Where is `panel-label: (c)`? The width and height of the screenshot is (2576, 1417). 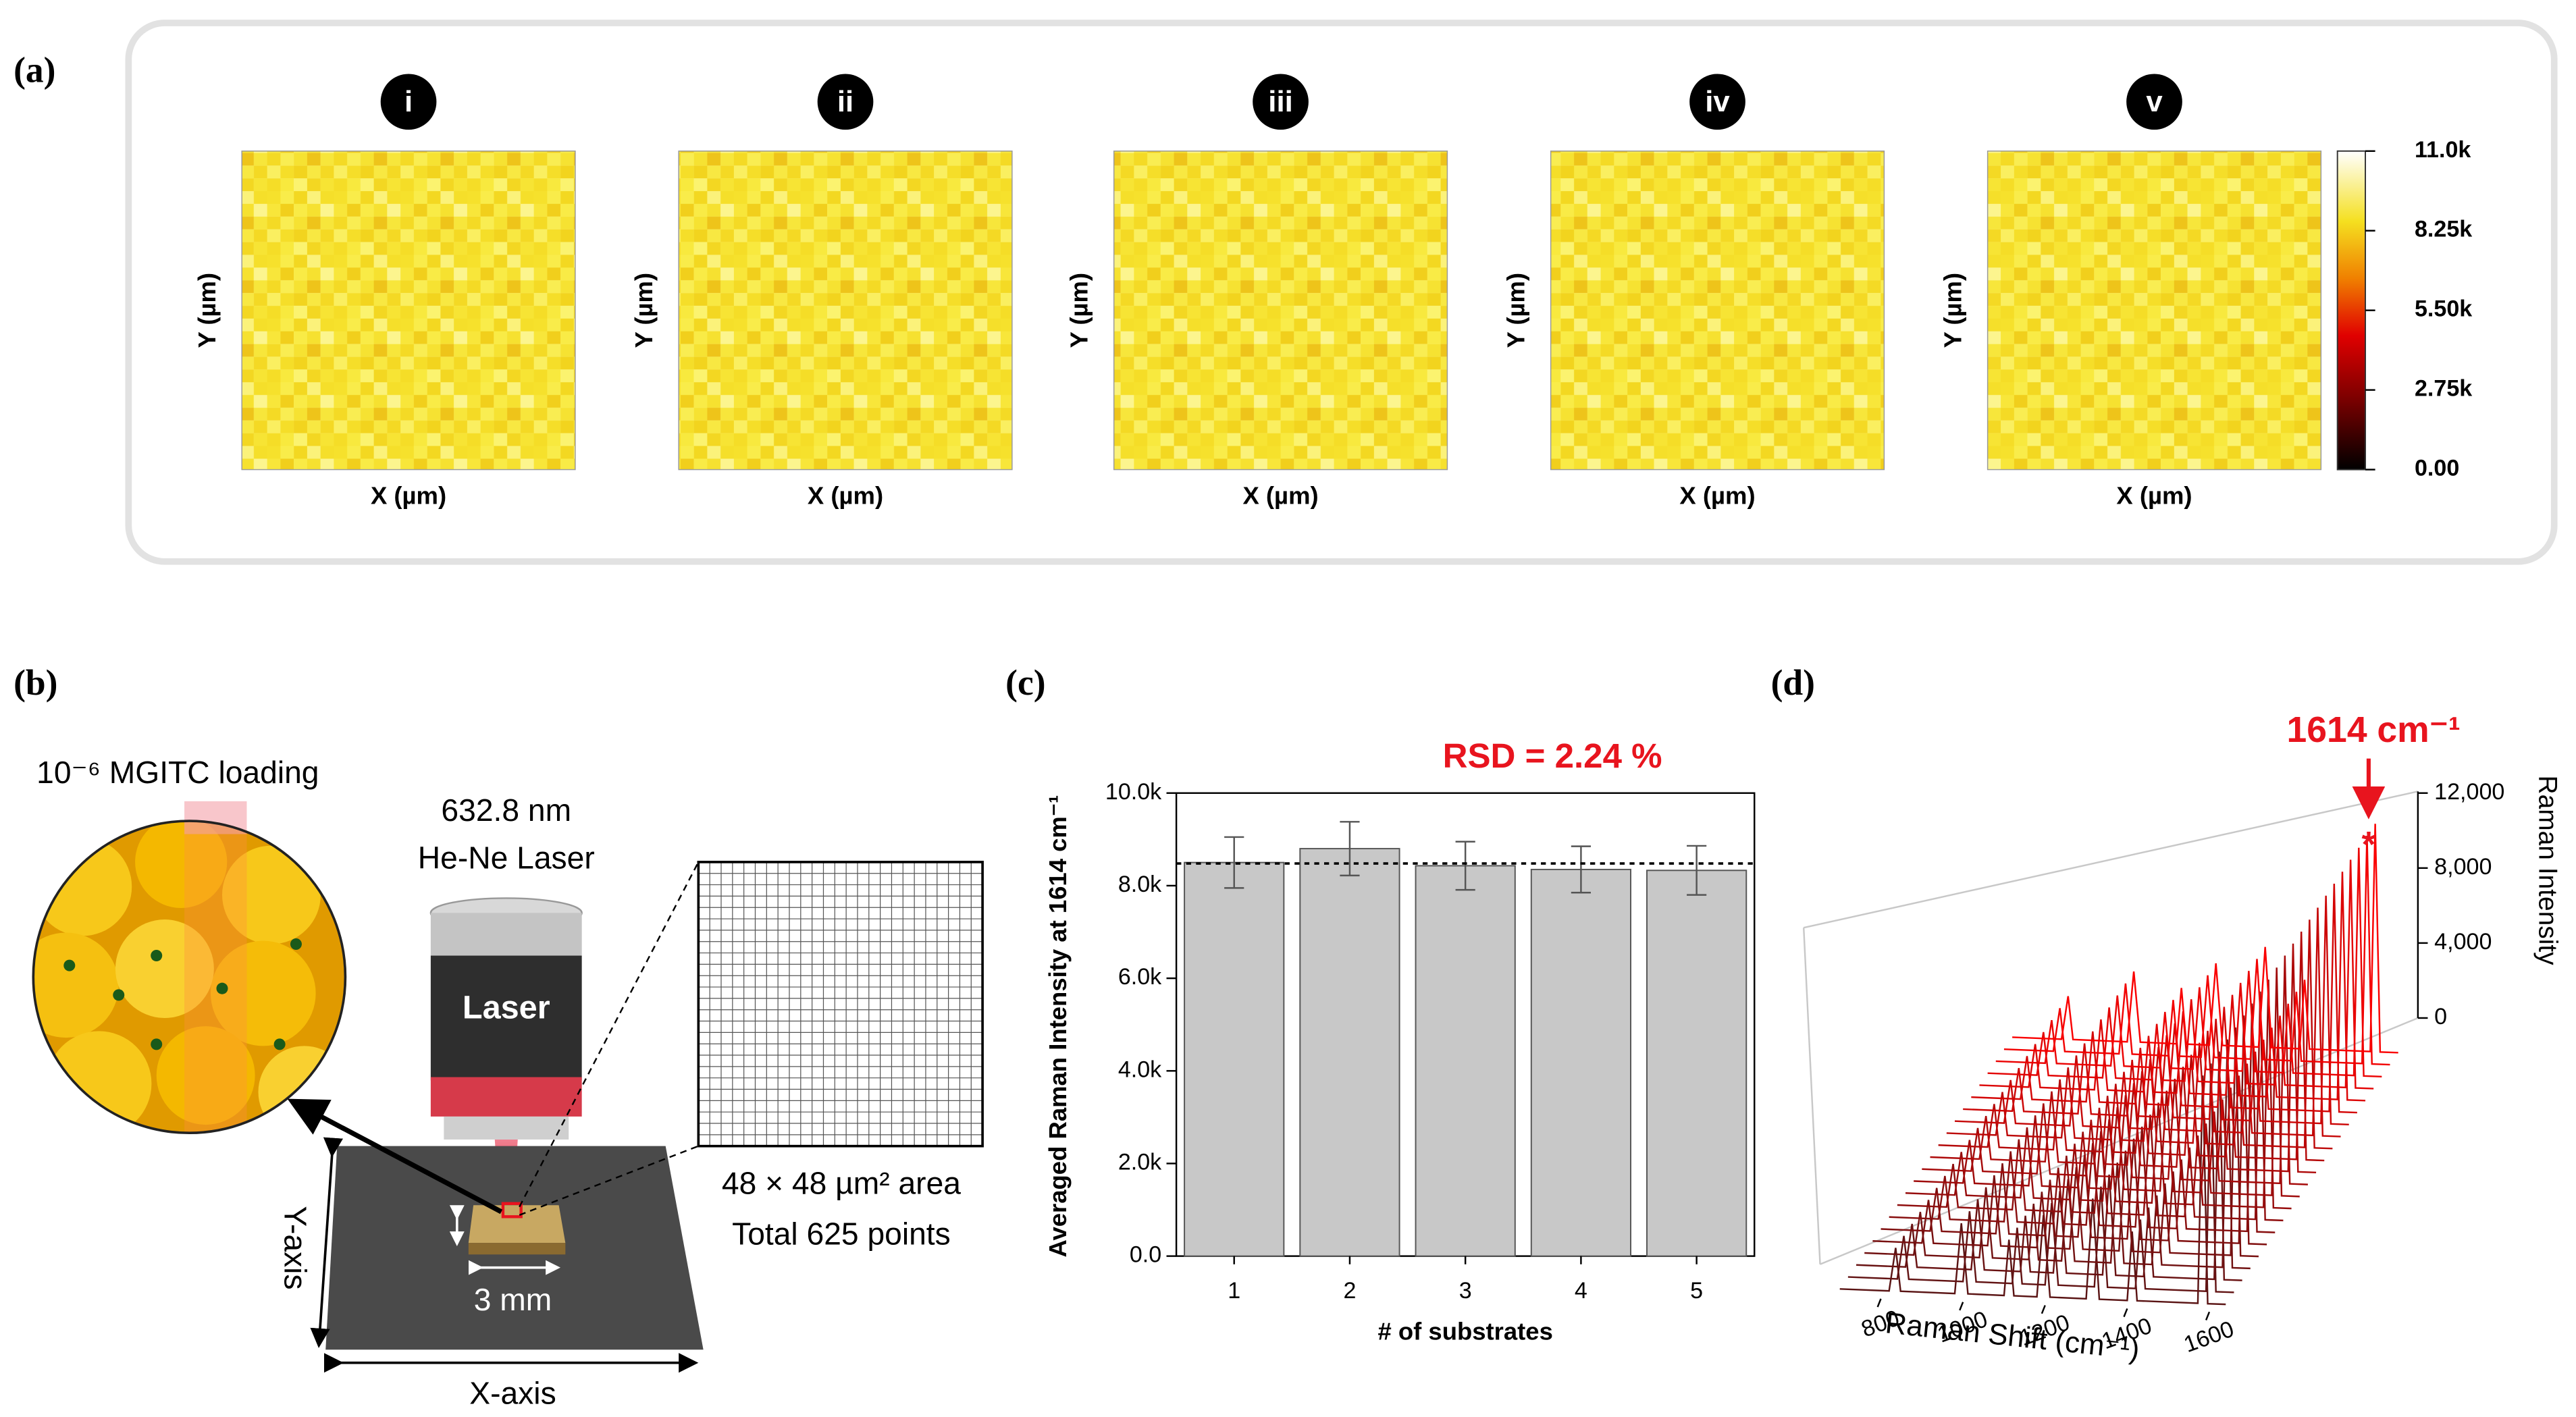
panel-label: (c) is located at coordinates (1025, 682).